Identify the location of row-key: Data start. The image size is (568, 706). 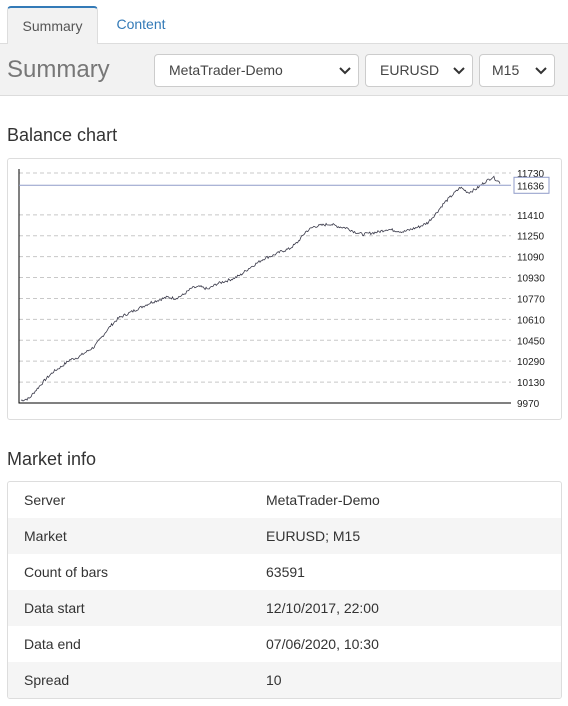
(54, 608).